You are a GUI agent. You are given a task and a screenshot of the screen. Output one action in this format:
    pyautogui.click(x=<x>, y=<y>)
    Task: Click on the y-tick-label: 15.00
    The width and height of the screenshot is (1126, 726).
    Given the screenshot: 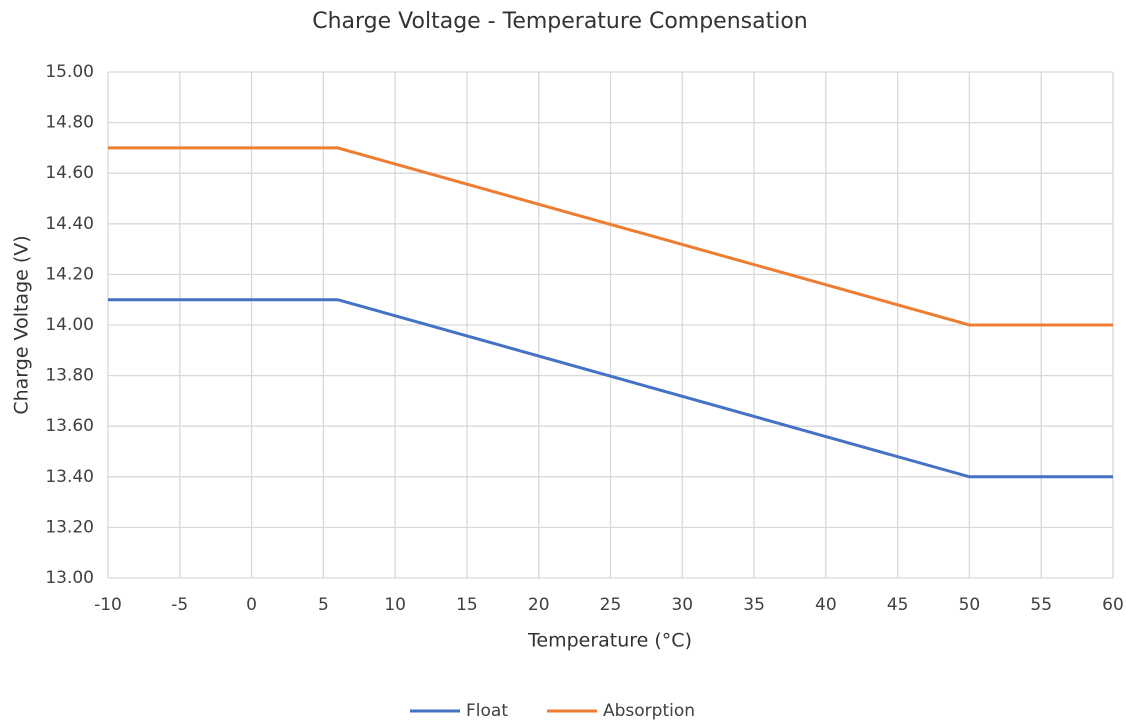 What is the action you would take?
    pyautogui.click(x=69, y=72)
    